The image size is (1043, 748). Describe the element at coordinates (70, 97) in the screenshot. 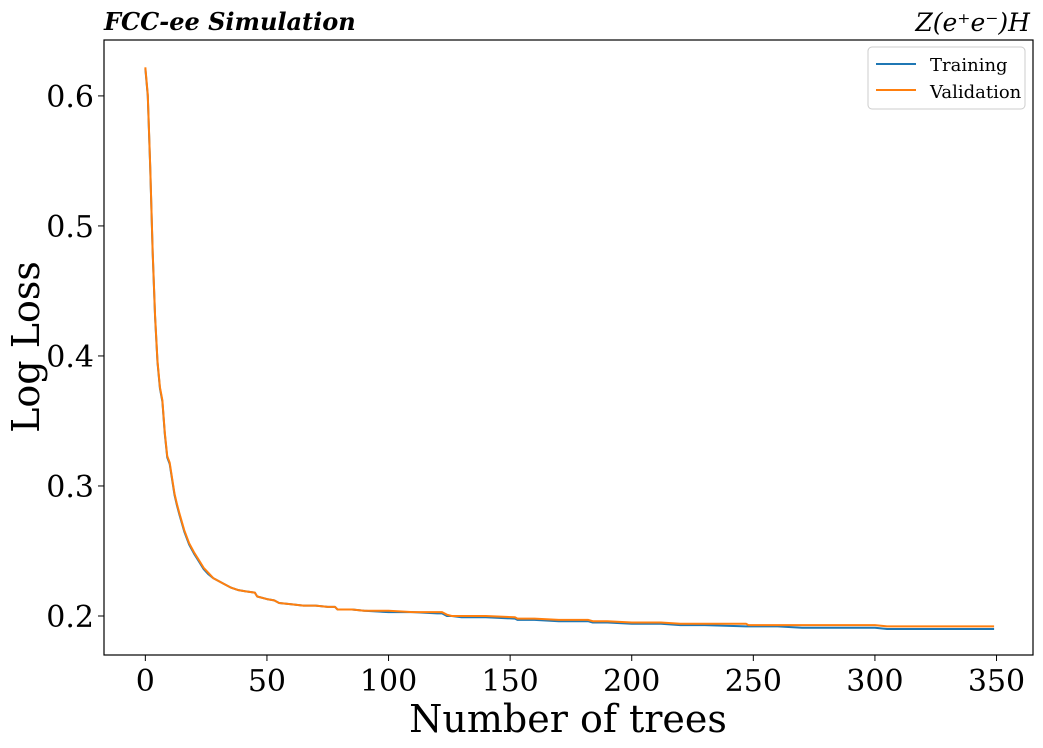

I see `y-tick-label: 0.6` at that location.